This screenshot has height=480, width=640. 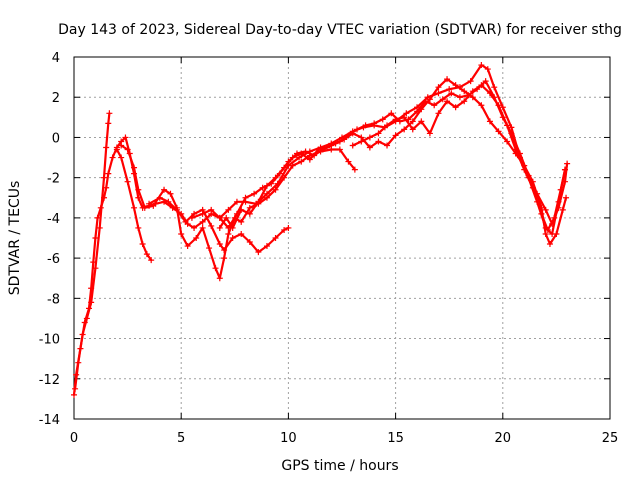 What do you see at coordinates (181, 438) in the screenshot?
I see `x-tick-label: 5` at bounding box center [181, 438].